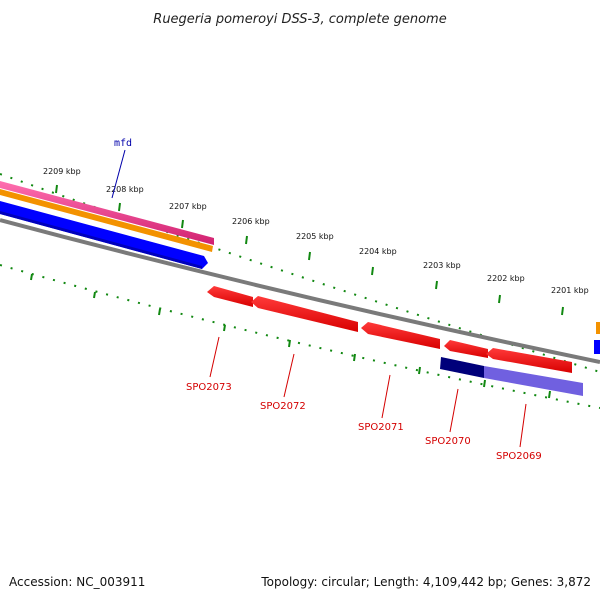 The image size is (600, 600). What do you see at coordinates (506, 278) in the screenshot?
I see `tick-label: 2202 kbp` at bounding box center [506, 278].